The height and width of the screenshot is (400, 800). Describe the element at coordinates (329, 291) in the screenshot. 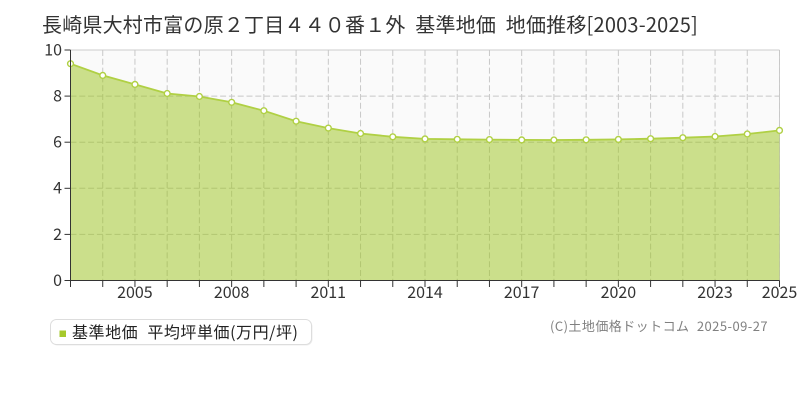

I see `svg-text: 2011` at that location.